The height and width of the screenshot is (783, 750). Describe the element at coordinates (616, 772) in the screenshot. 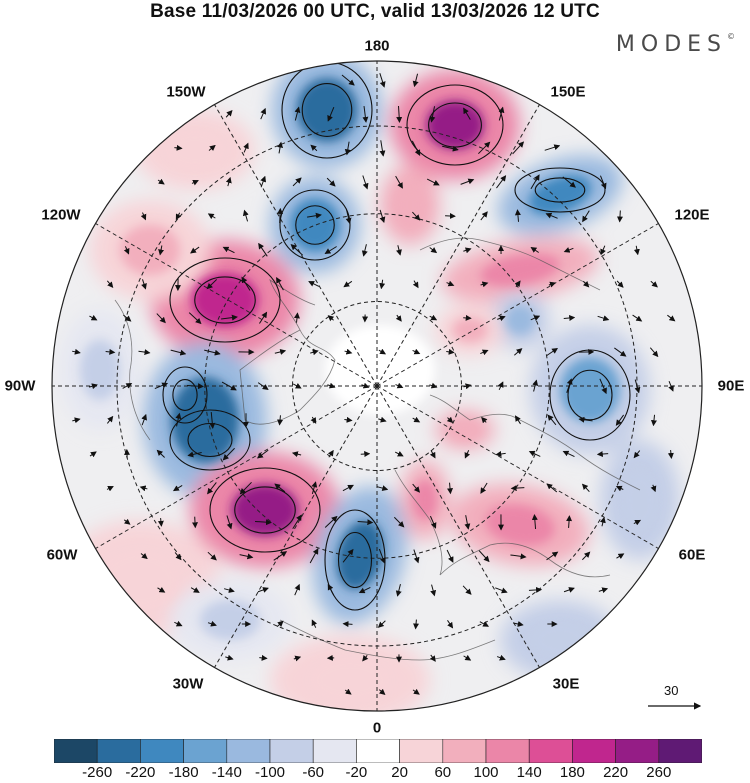

I see `colorbar-tick-label: 220` at that location.